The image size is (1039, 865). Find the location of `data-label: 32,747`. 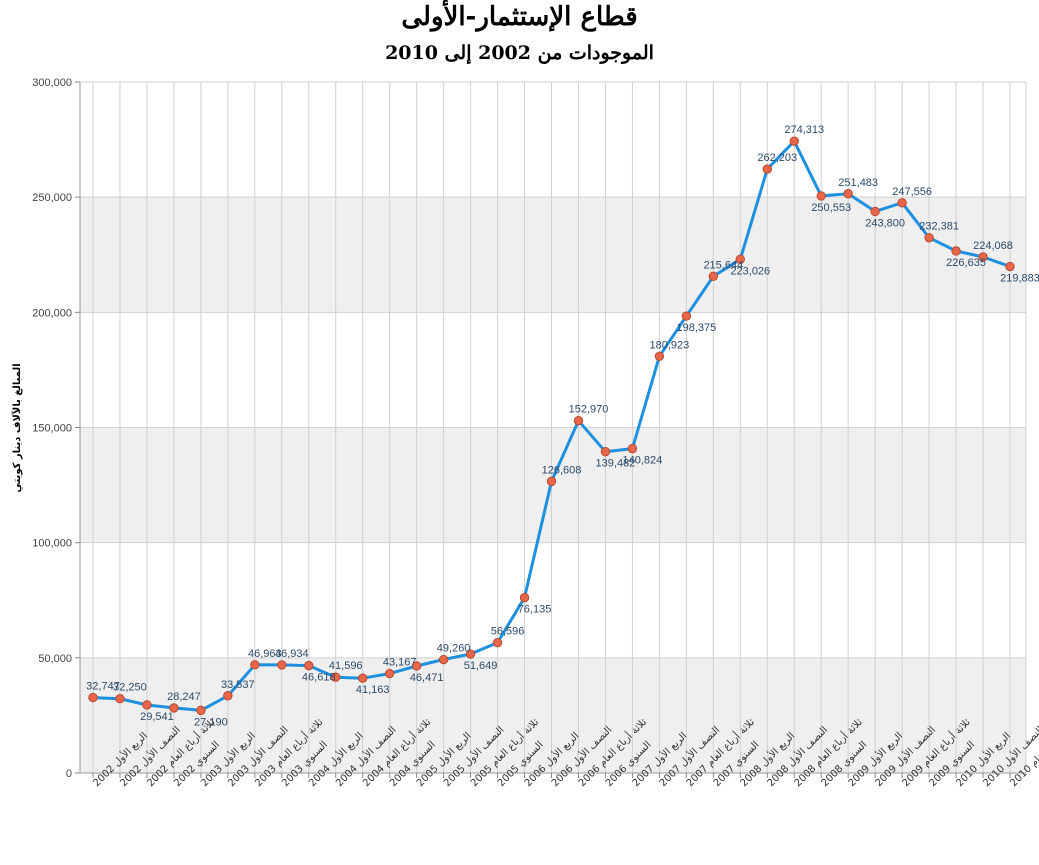

data-label: 32,747 is located at coordinates (103, 687).